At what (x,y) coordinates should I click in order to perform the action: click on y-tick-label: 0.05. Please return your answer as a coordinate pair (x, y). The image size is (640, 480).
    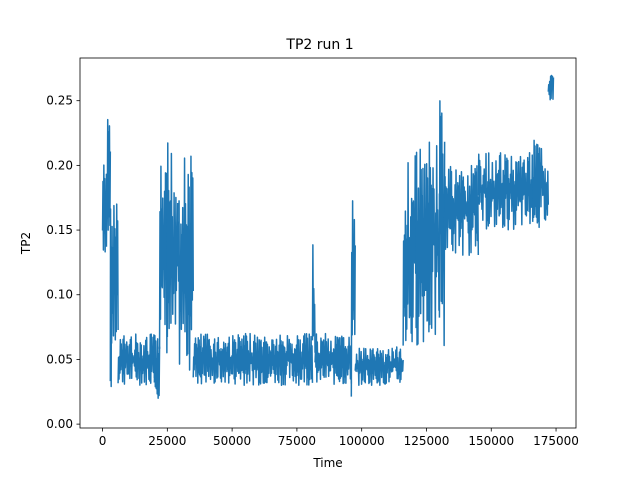
    Looking at the image, I should click on (59, 359).